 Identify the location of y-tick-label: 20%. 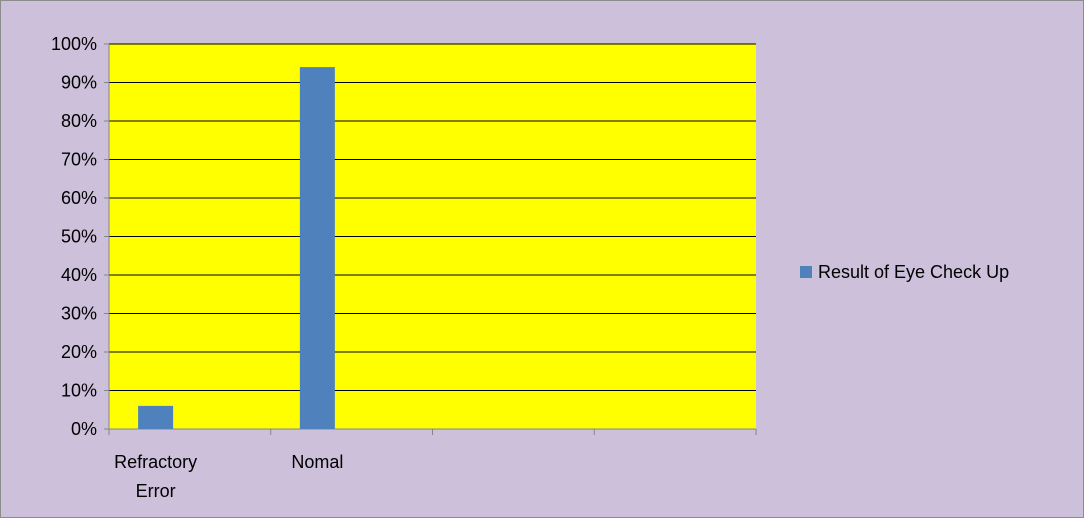
(79, 352).